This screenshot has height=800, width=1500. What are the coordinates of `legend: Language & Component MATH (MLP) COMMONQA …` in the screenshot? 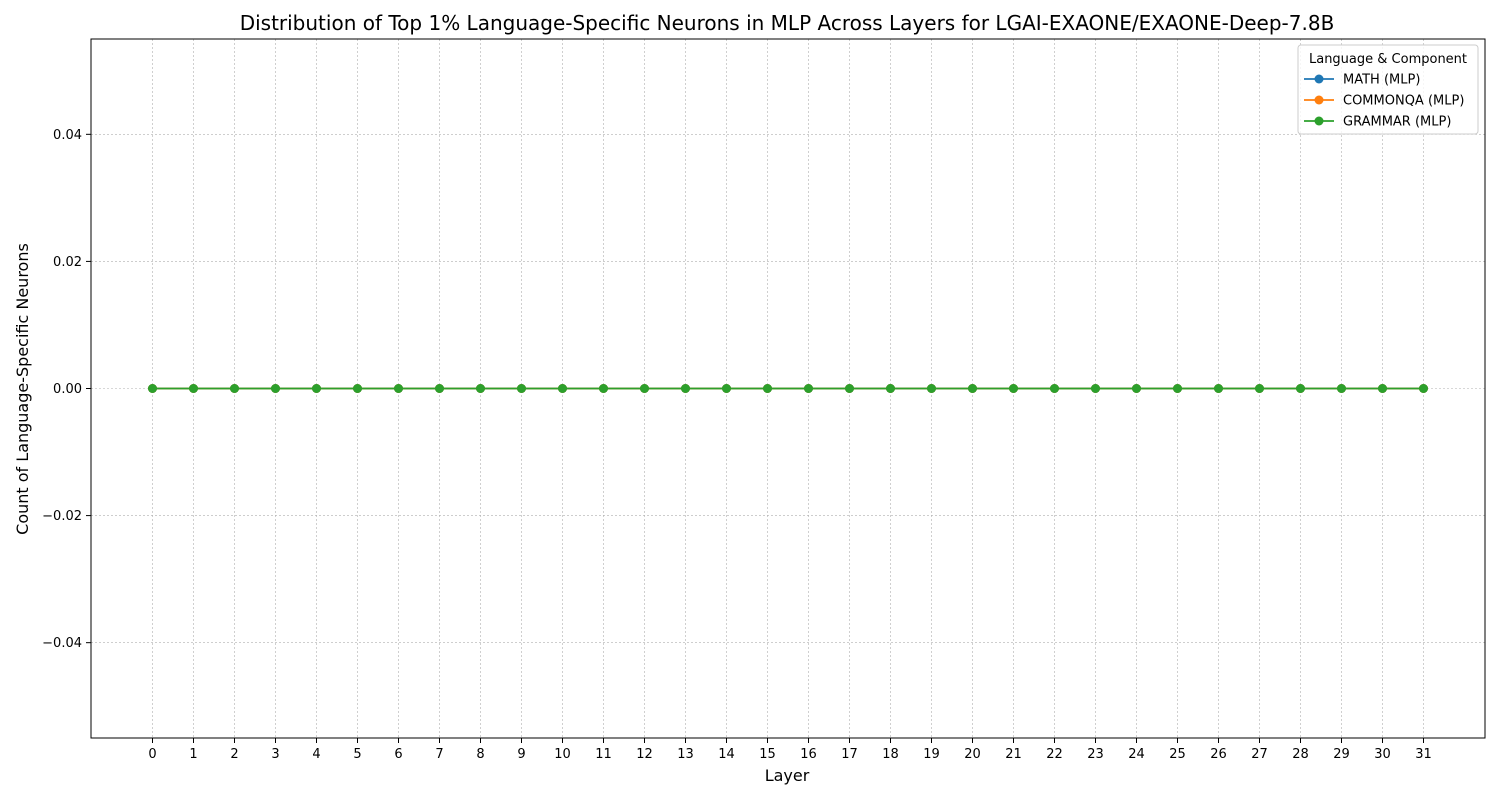 It's located at (1388, 89).